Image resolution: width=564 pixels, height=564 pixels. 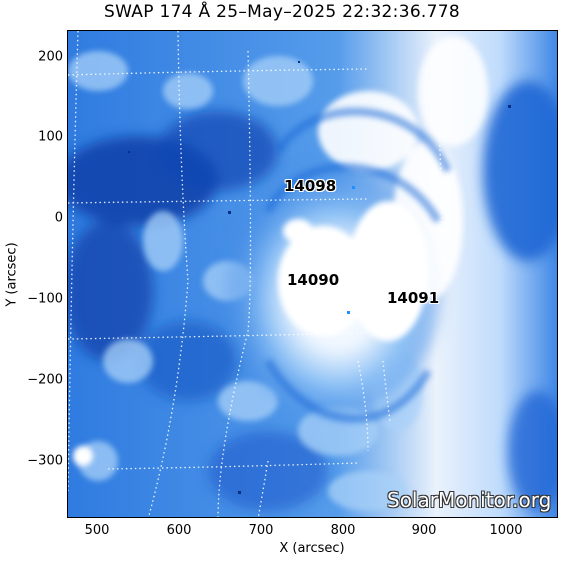 I want to click on y-tick-label: −100, so click(x=45, y=299).